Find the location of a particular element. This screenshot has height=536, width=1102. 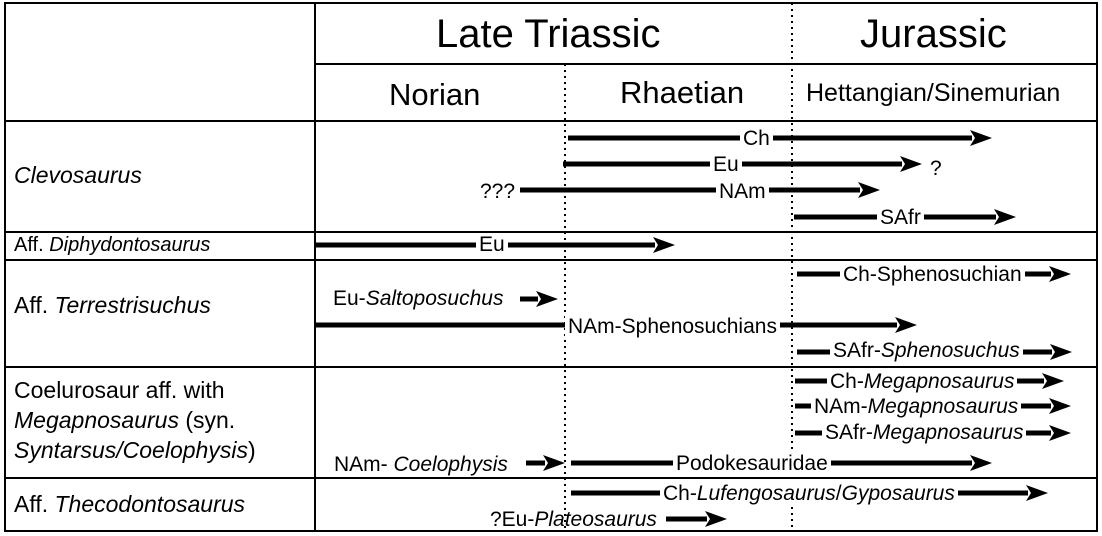

range-bar-clev-ch-arrowhead is located at coordinates (981, 138).